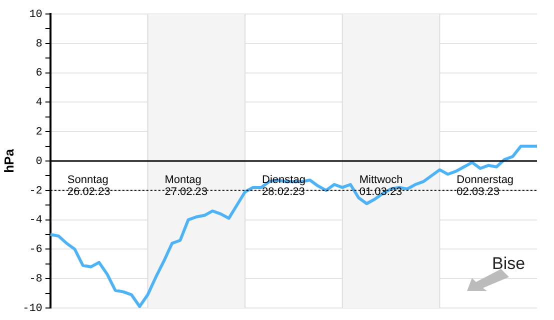  What do you see at coordinates (88, 186) in the screenshot?
I see `annotation: Sonntag 26.02.23` at bounding box center [88, 186].